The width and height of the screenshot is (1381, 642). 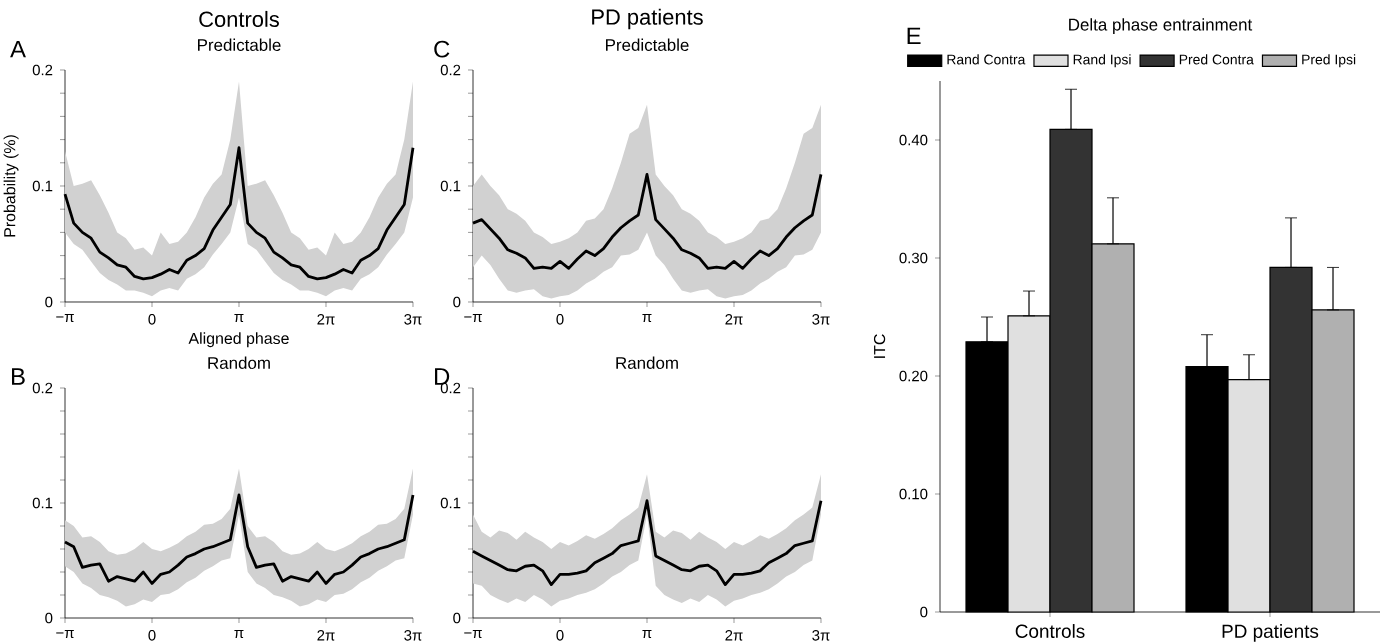 What do you see at coordinates (18, 376) in the screenshot?
I see `text: B` at bounding box center [18, 376].